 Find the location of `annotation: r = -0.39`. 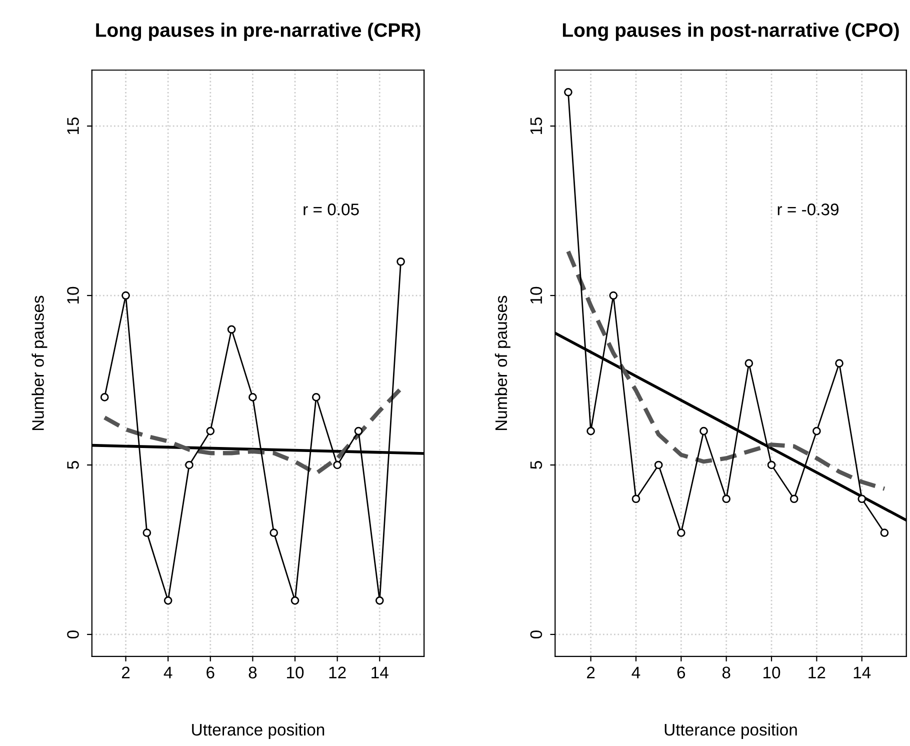

annotation: r = -0.39 is located at coordinates (808, 210).